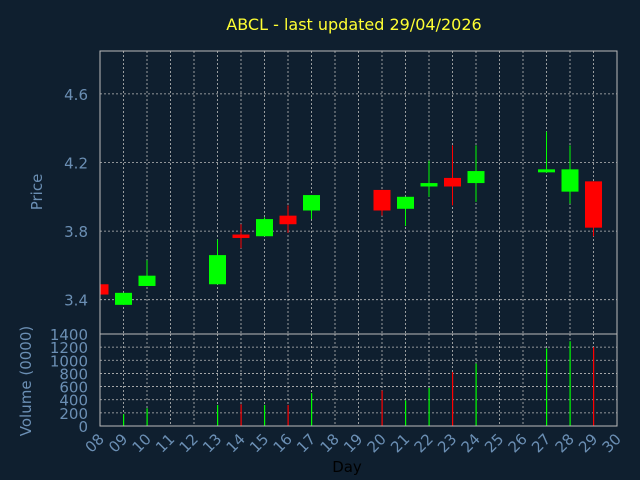 The height and width of the screenshot is (480, 640). I want to click on x-tick-label: 16, so click(283, 443).